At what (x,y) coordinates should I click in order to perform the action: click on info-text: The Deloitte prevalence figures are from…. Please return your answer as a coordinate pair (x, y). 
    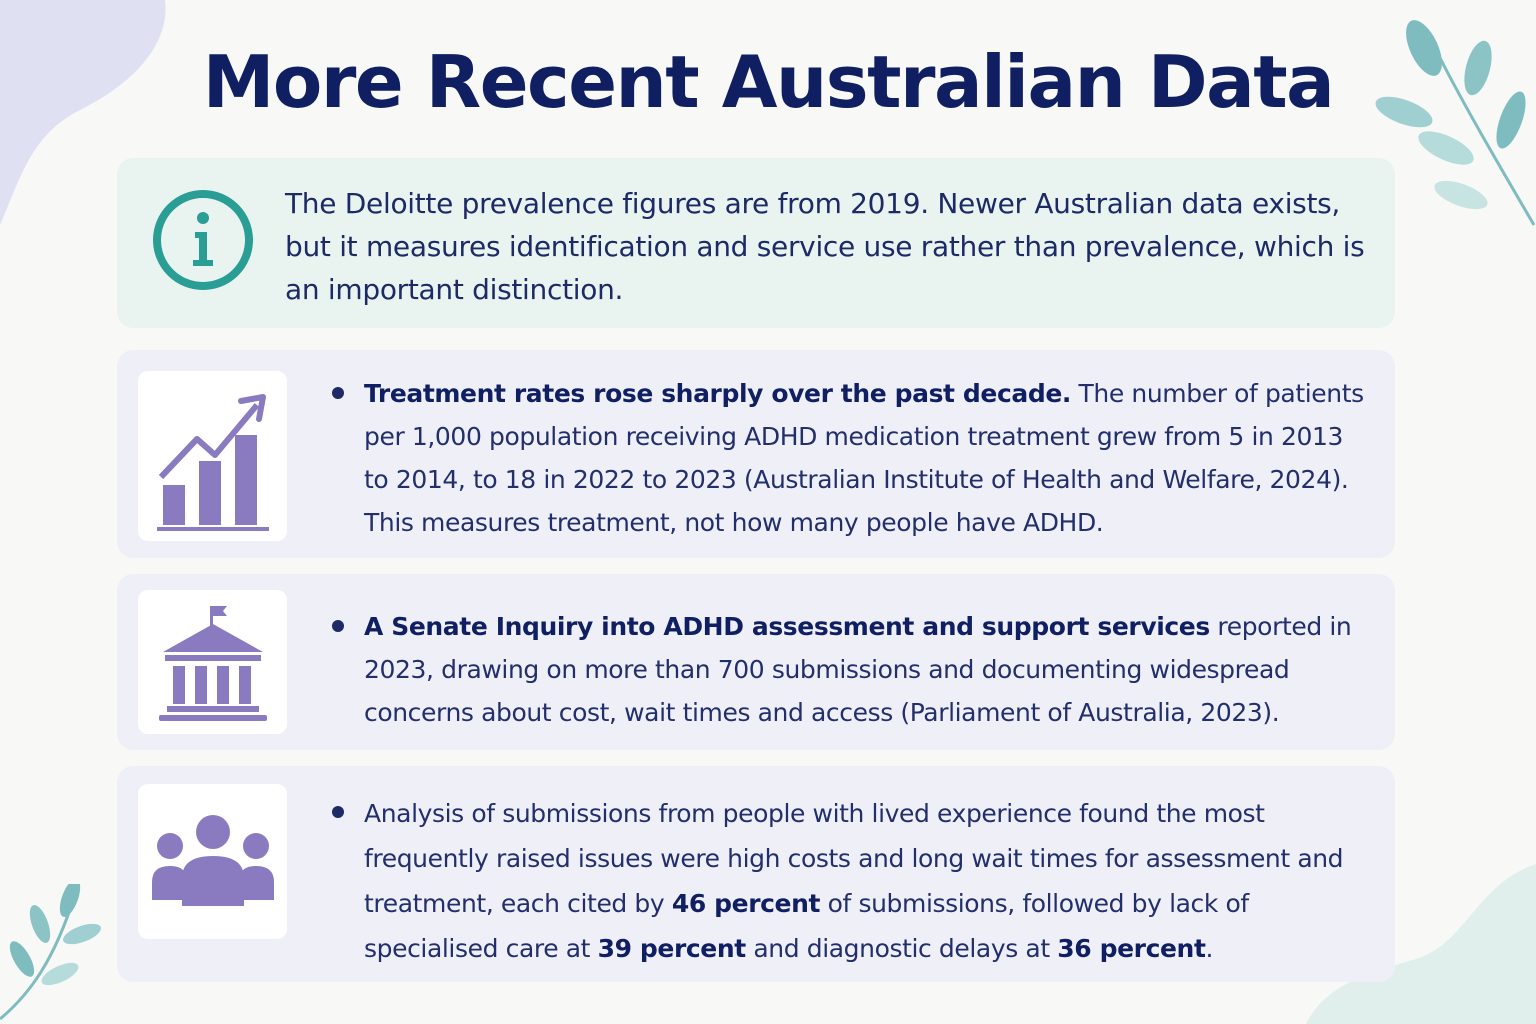
    Looking at the image, I should click on (825, 246).